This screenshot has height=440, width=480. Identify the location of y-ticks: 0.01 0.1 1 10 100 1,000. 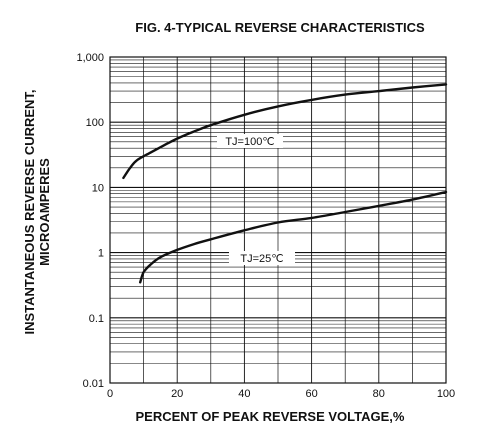
(90, 221).